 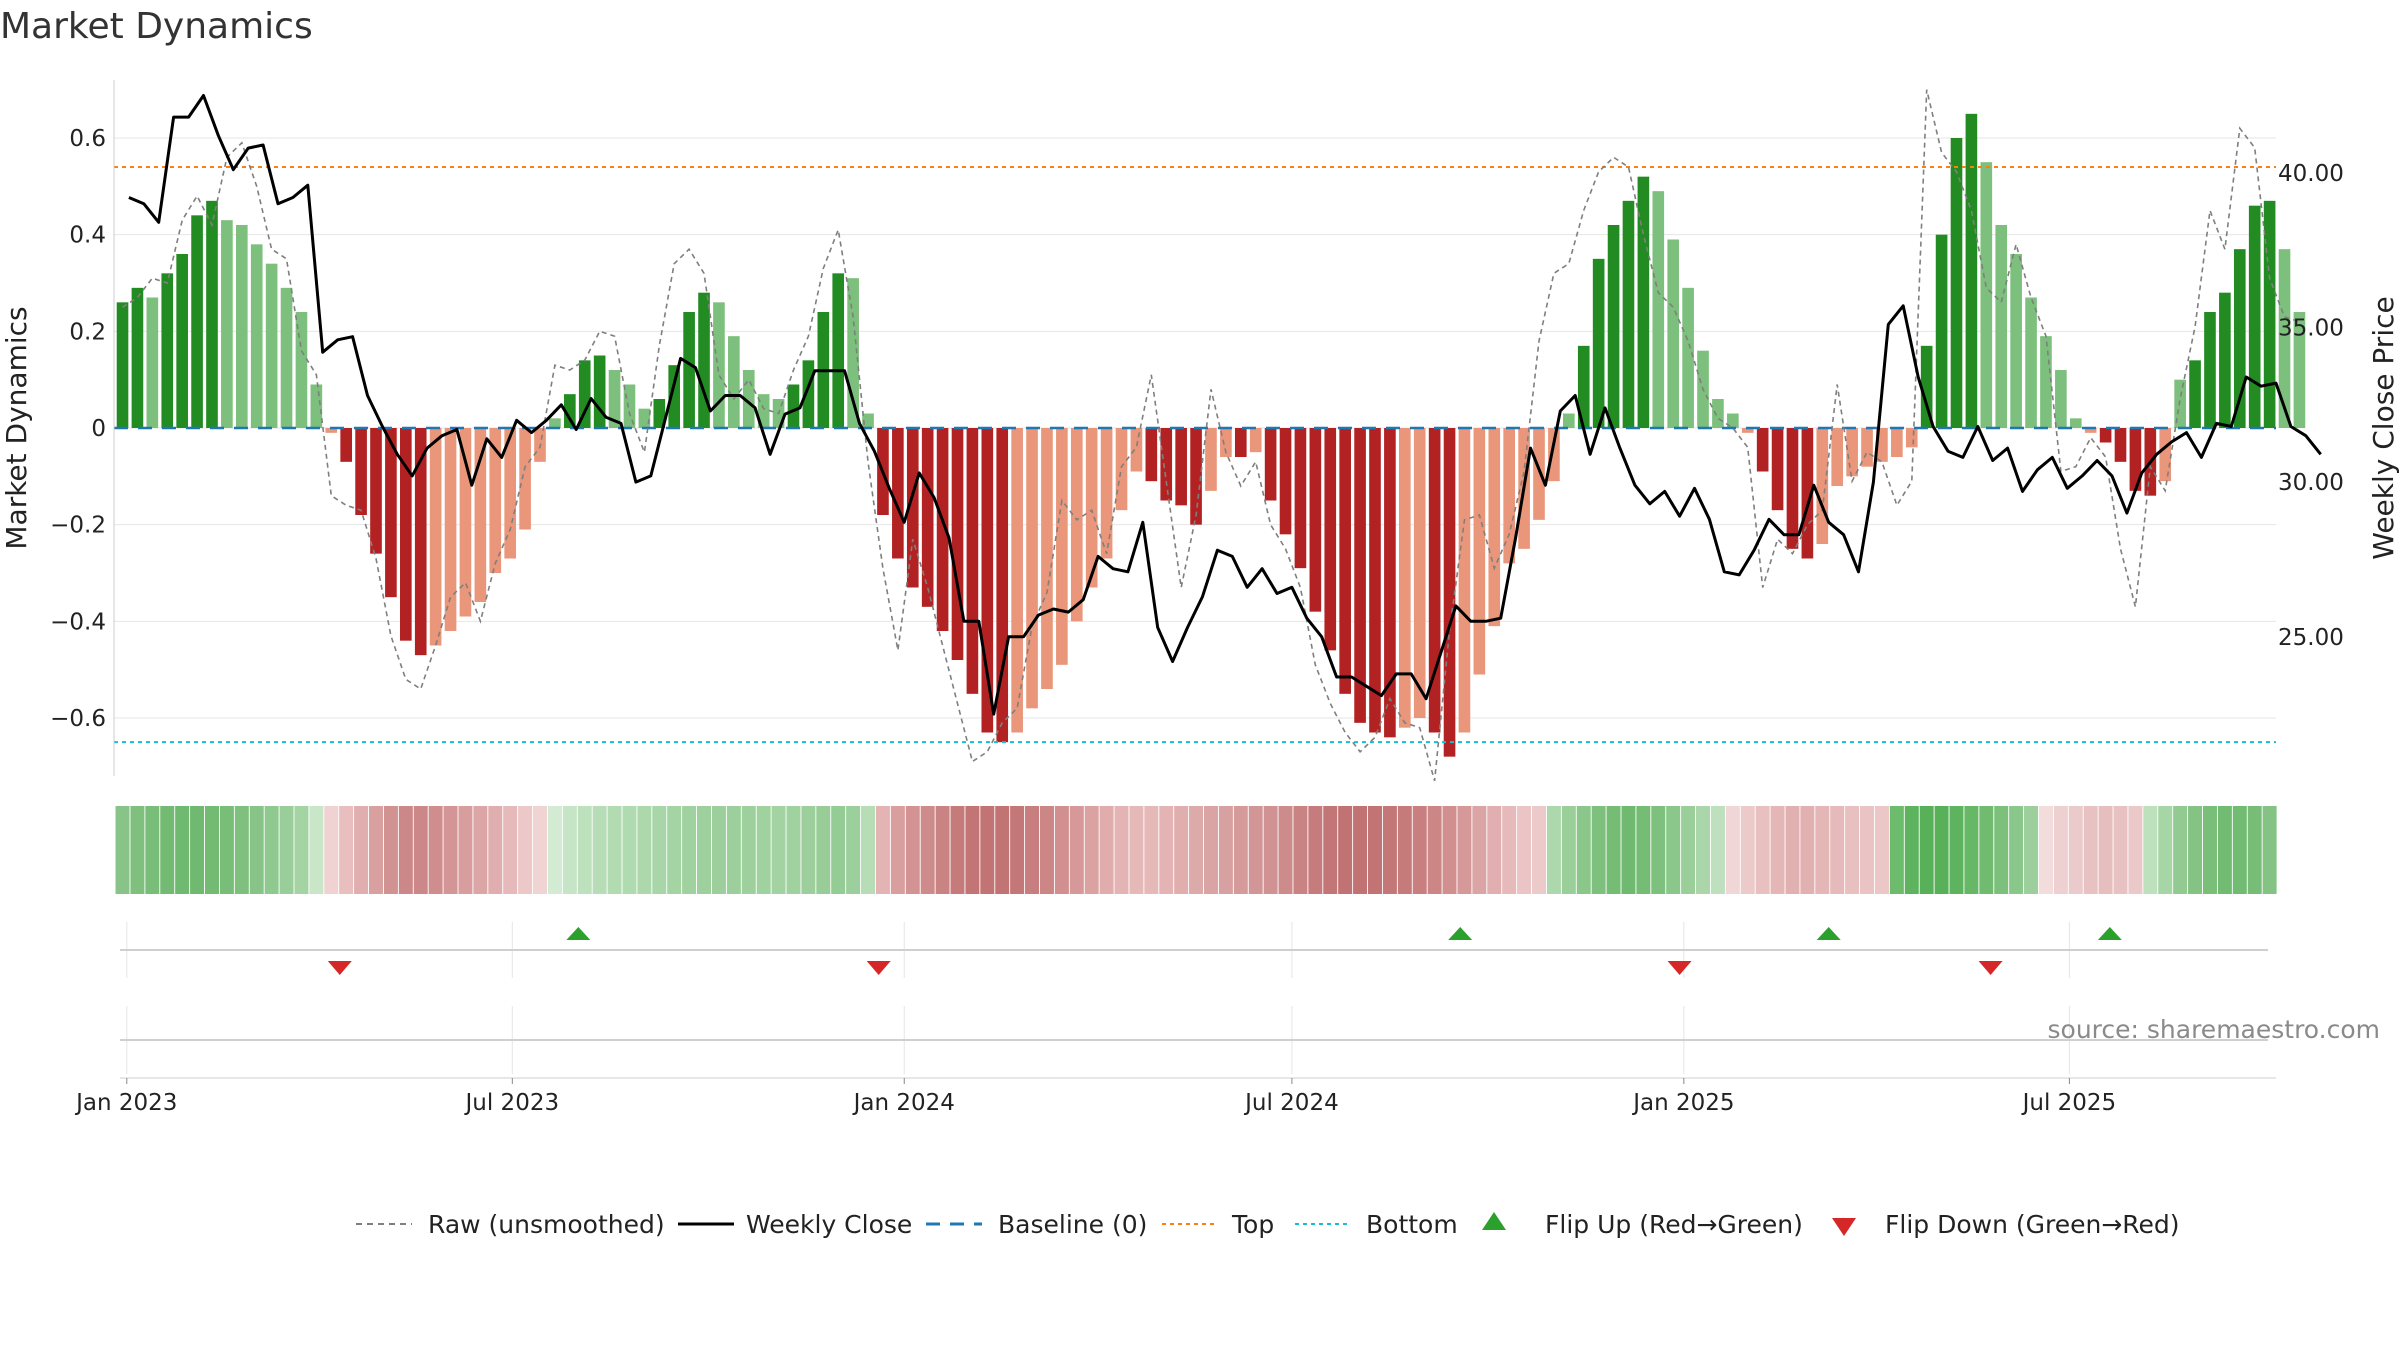 I want to click on source-credit: source: sharemaestro.com, so click(x=2214, y=1029).